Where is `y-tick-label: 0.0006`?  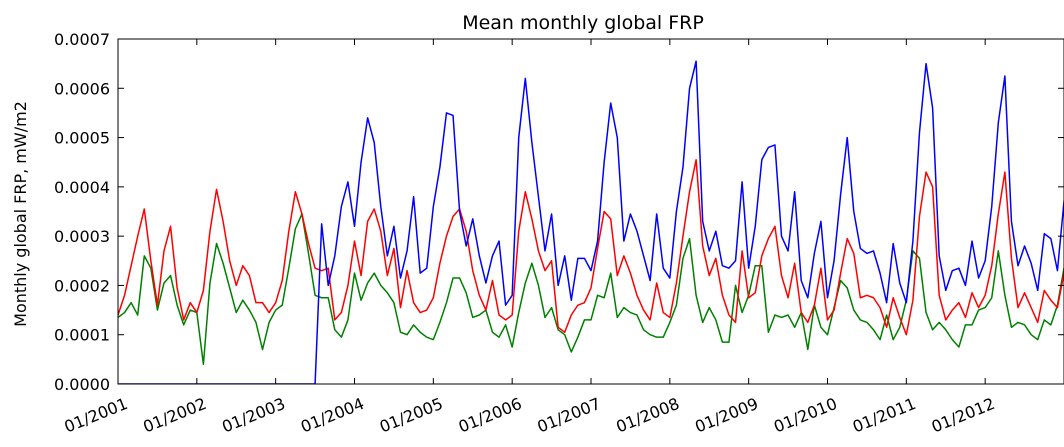
y-tick-label: 0.0006 is located at coordinates (82, 88).